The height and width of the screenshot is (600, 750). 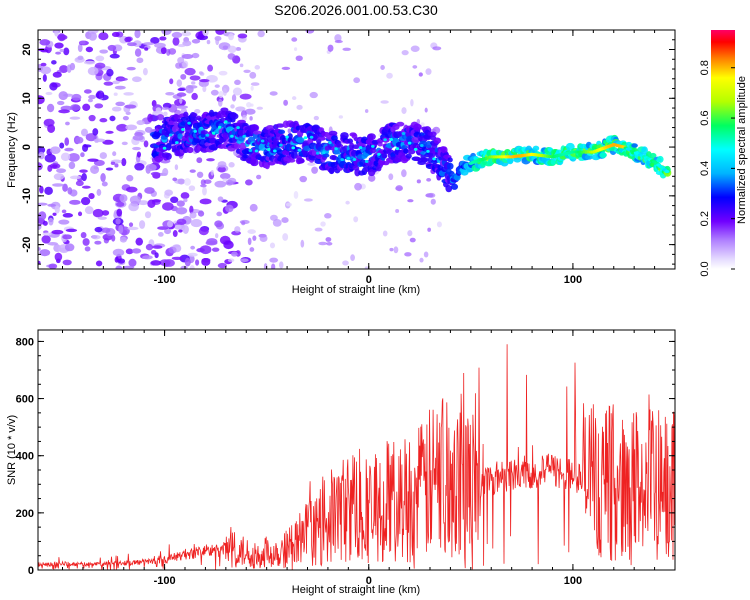 I want to click on colorbar-tick-label: 0.8, so click(x=705, y=67).